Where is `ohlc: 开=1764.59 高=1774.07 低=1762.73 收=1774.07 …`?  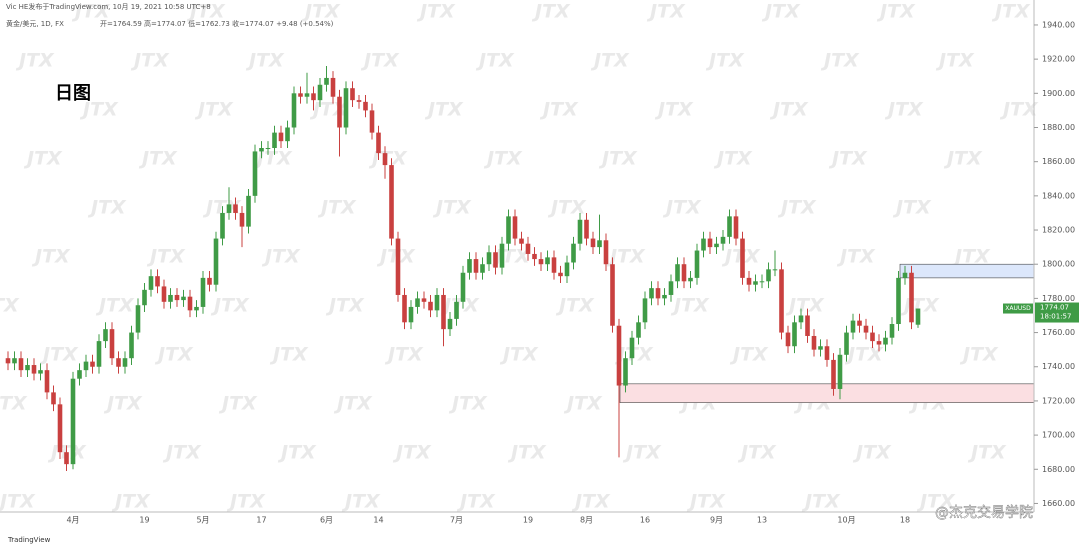
ohlc: 开=1764.59 高=1774.07 低=1762.73 收=1774.07 … is located at coordinates (217, 23).